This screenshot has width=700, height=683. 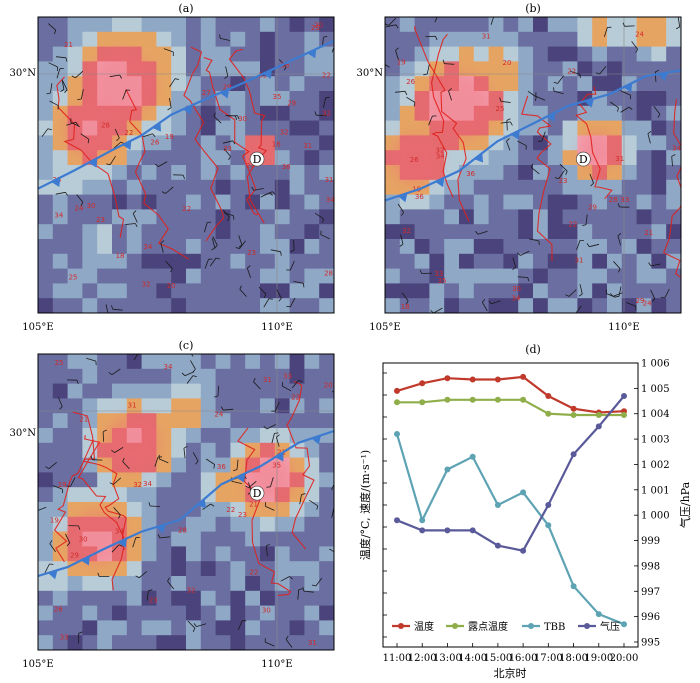 What do you see at coordinates (37, 664) in the screenshot?
I see `map-c-lon-left: 105°E` at bounding box center [37, 664].